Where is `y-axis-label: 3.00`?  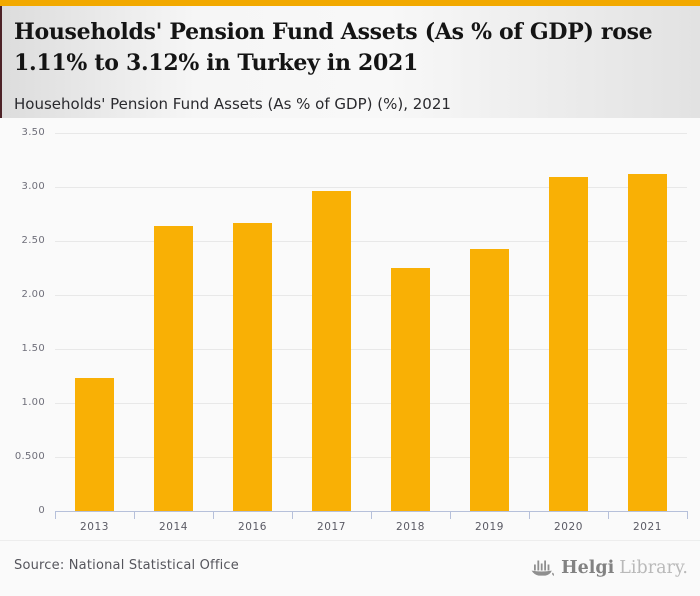 y-axis-label: 3.00 is located at coordinates (33, 186).